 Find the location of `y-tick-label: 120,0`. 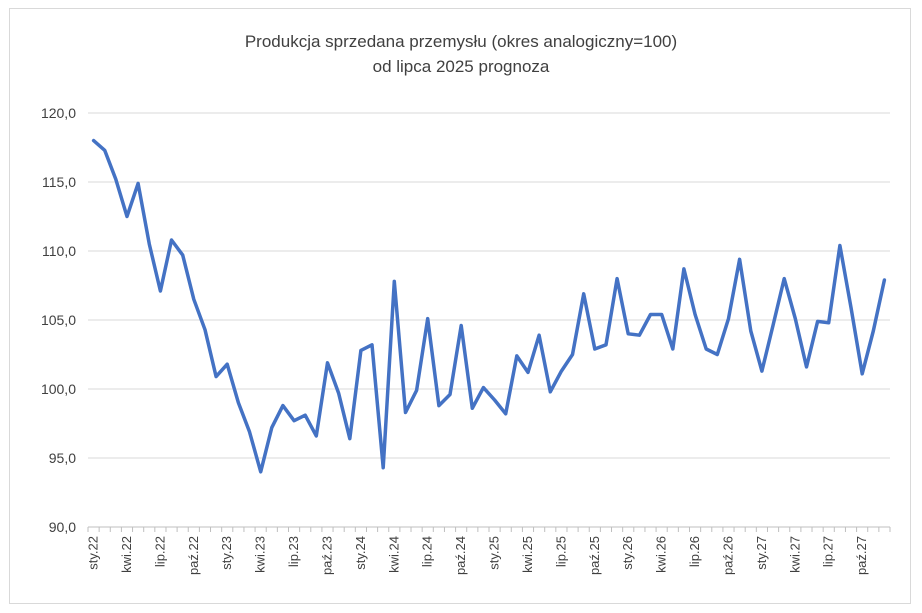

y-tick-label: 120,0 is located at coordinates (58, 113).